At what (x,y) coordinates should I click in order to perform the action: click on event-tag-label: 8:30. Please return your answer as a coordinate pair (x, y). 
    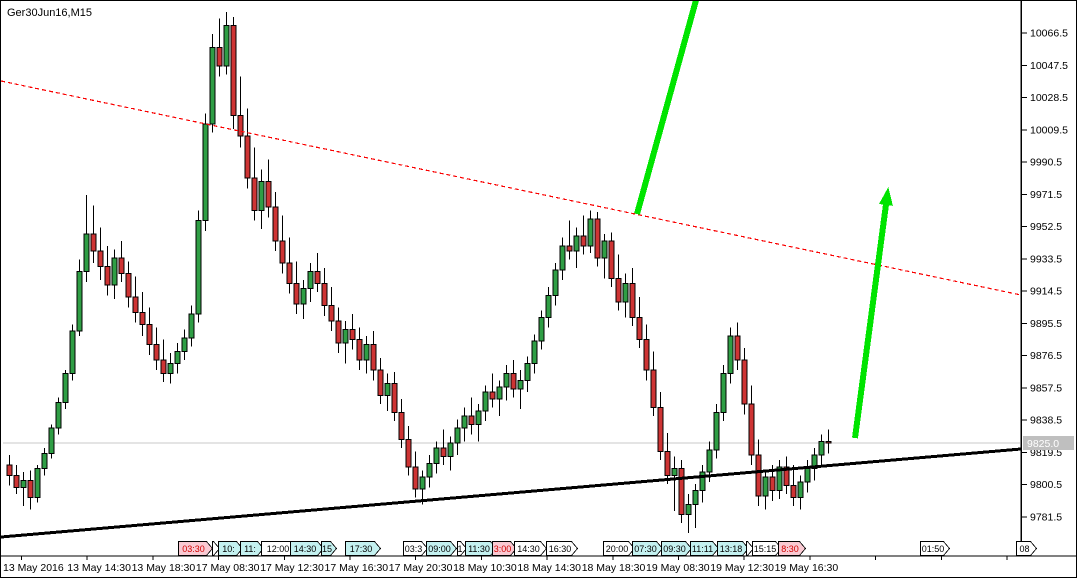
    Looking at the image, I should click on (790, 549).